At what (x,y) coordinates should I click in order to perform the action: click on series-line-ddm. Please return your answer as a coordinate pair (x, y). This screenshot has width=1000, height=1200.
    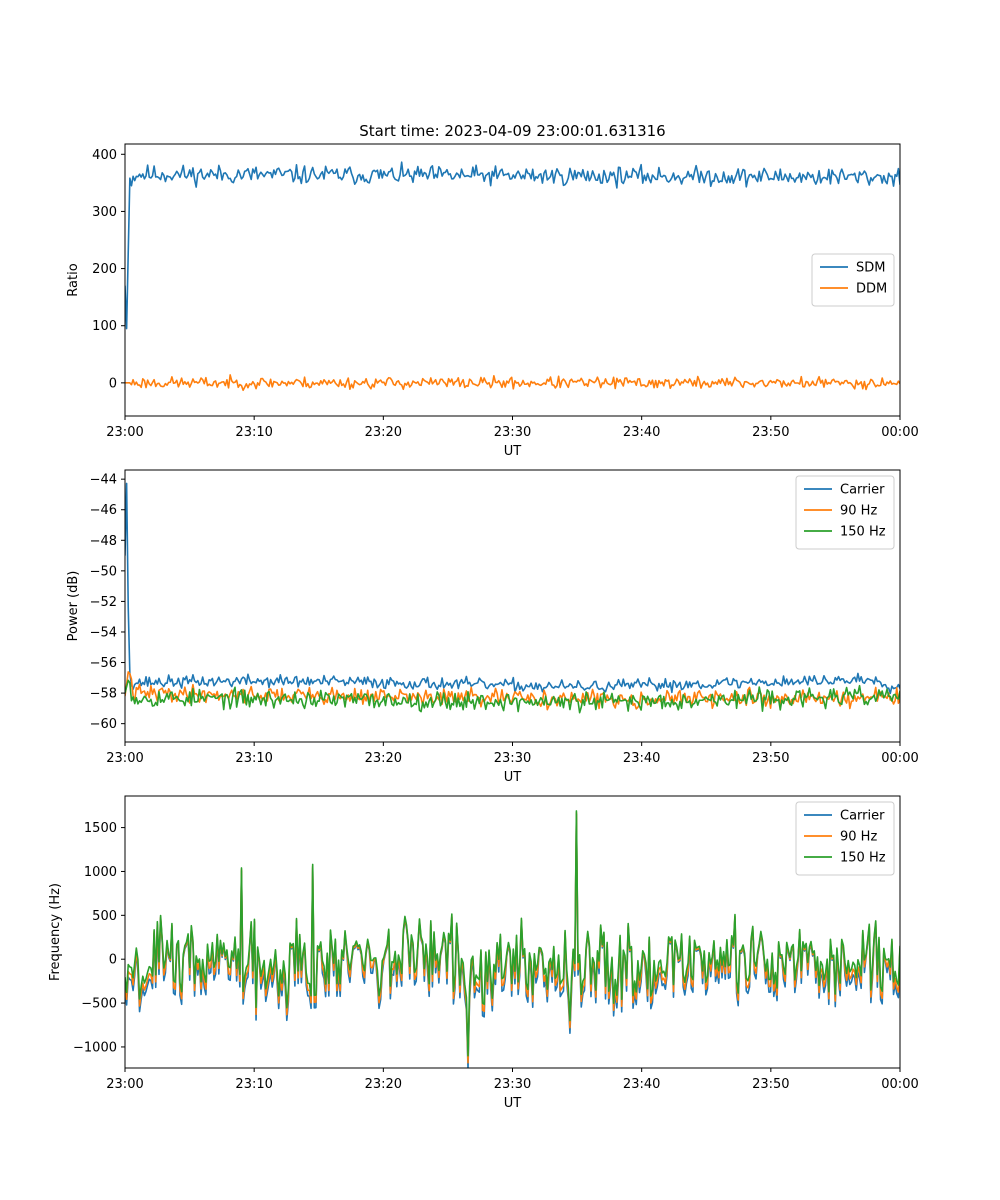
    Looking at the image, I should click on (512, 383).